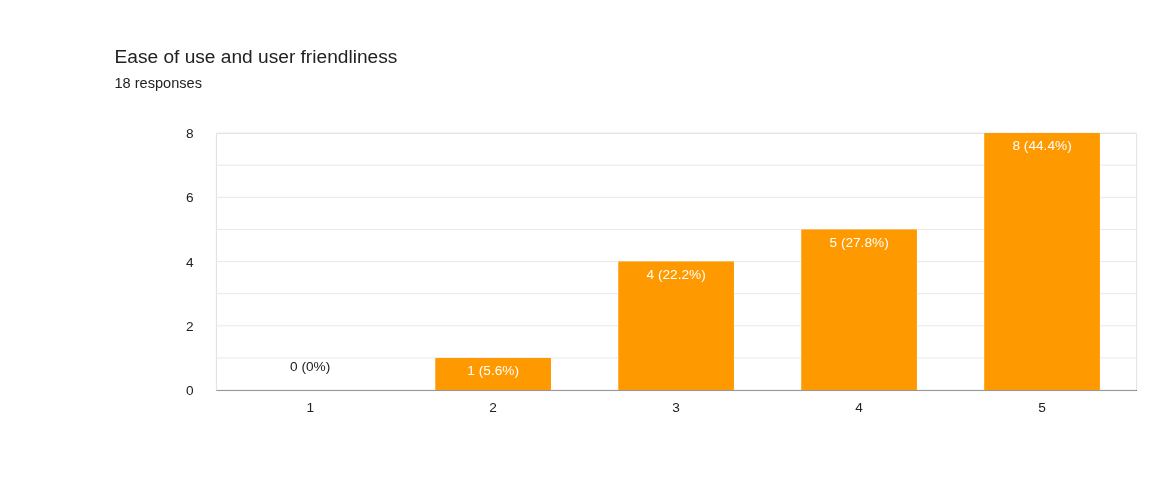  What do you see at coordinates (1042, 408) in the screenshot?
I see `x-tick-label: 5` at bounding box center [1042, 408].